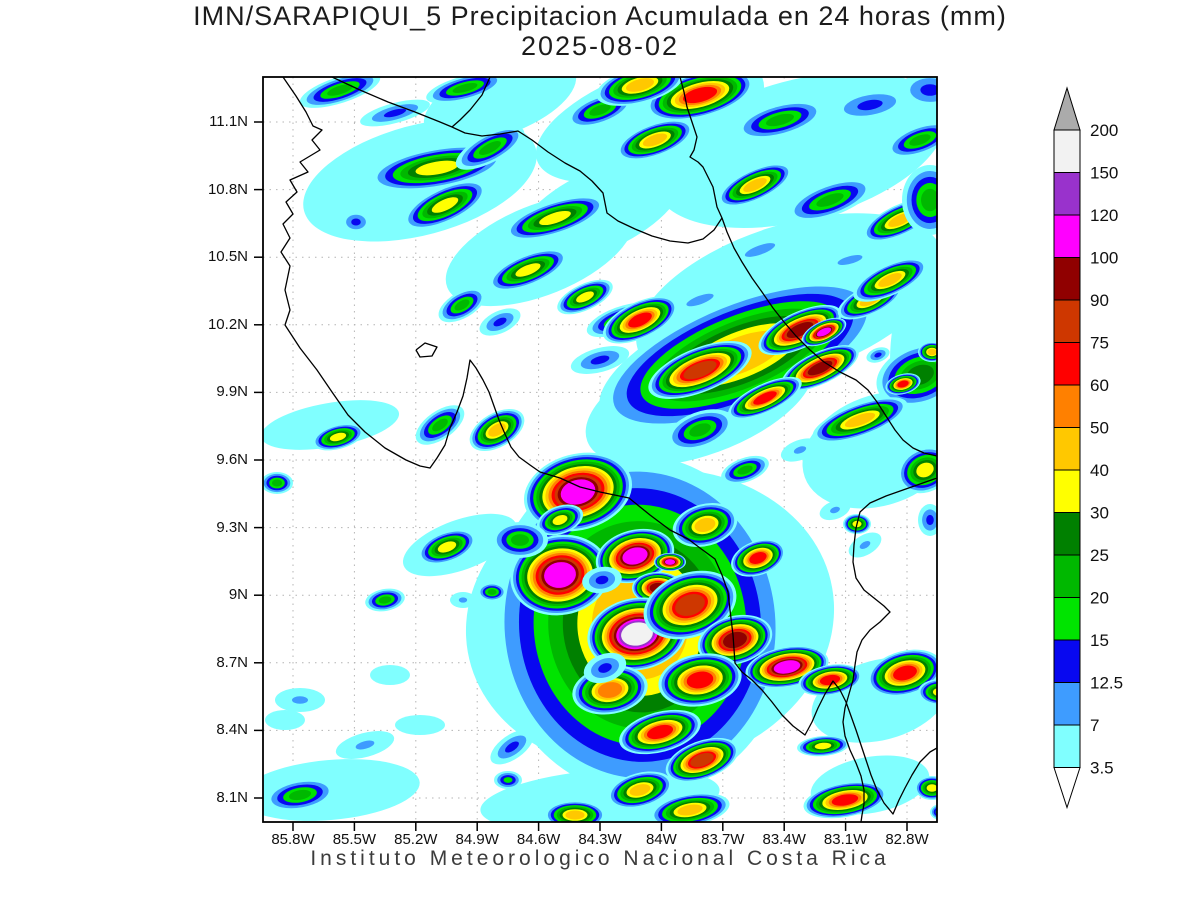 The height and width of the screenshot is (900, 1200). I want to click on lat-tick-label: 11.1N, so click(228, 121).